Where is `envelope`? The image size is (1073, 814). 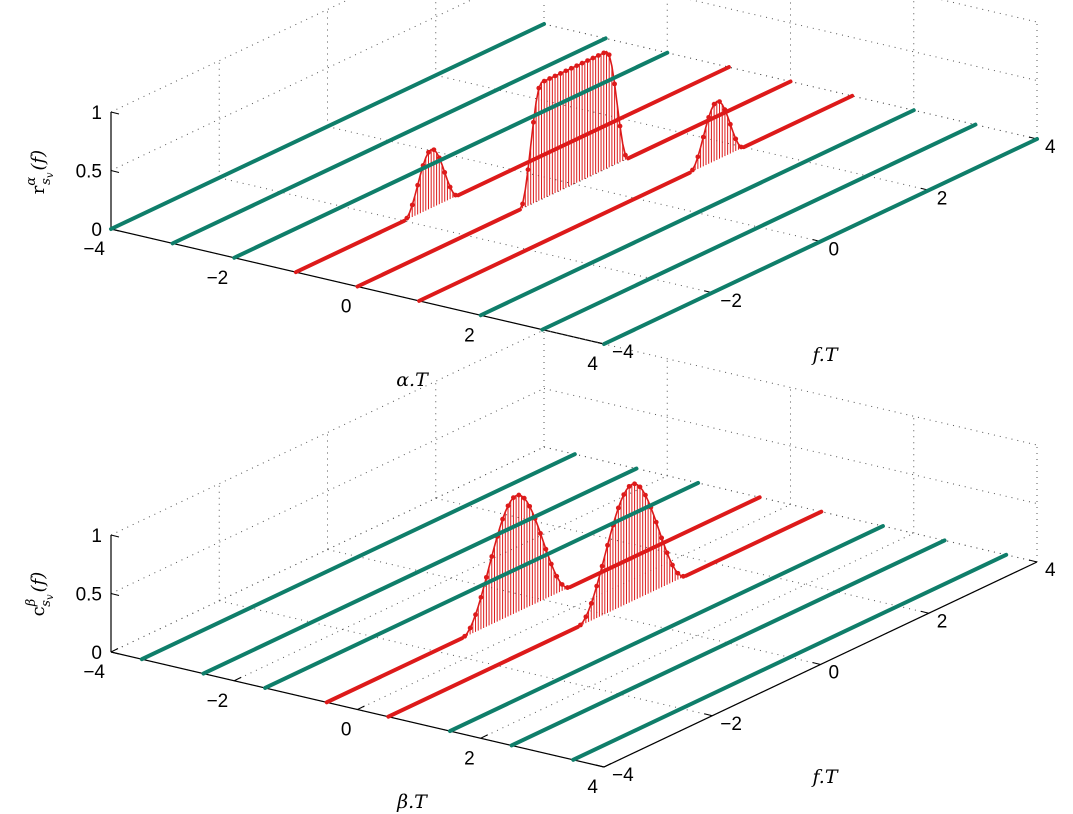 envelope is located at coordinates (574, 130).